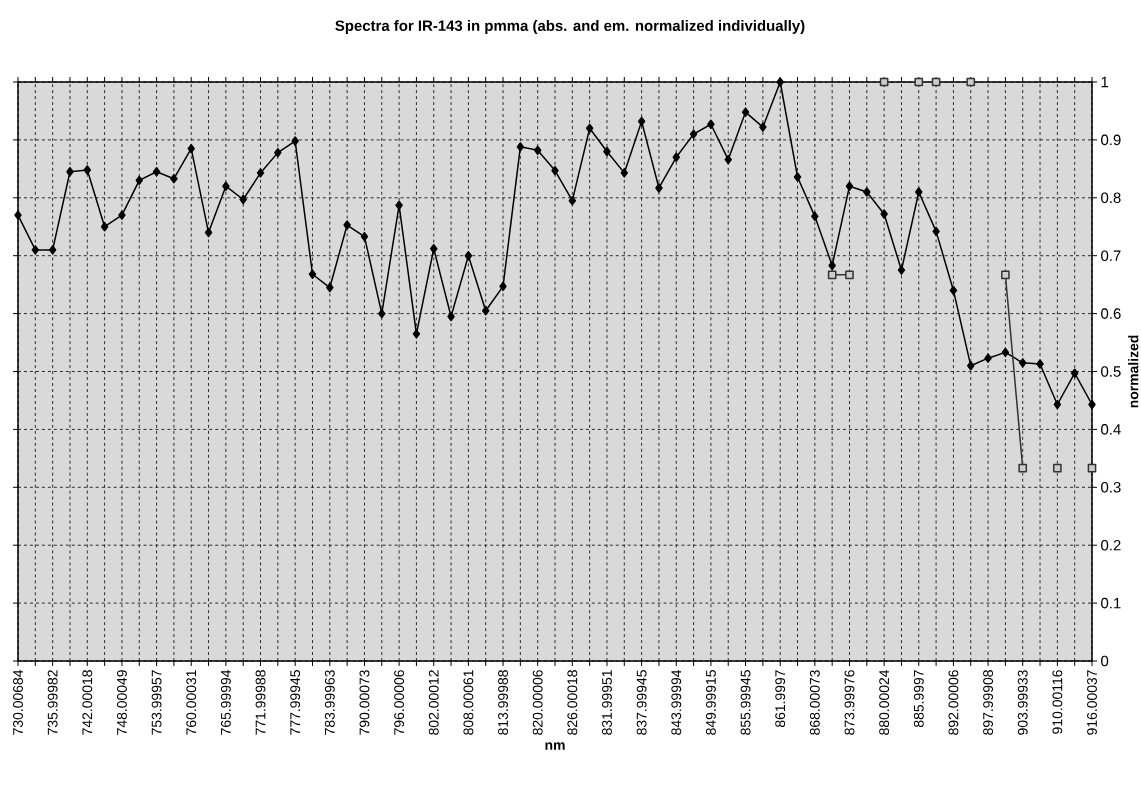 The width and height of the screenshot is (1141, 789). I want to click on x-tick-label: 813.99988, so click(503, 702).